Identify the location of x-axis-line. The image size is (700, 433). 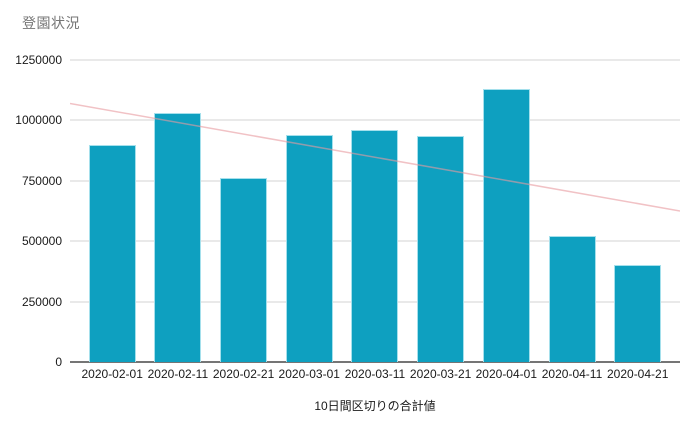
(375, 362).